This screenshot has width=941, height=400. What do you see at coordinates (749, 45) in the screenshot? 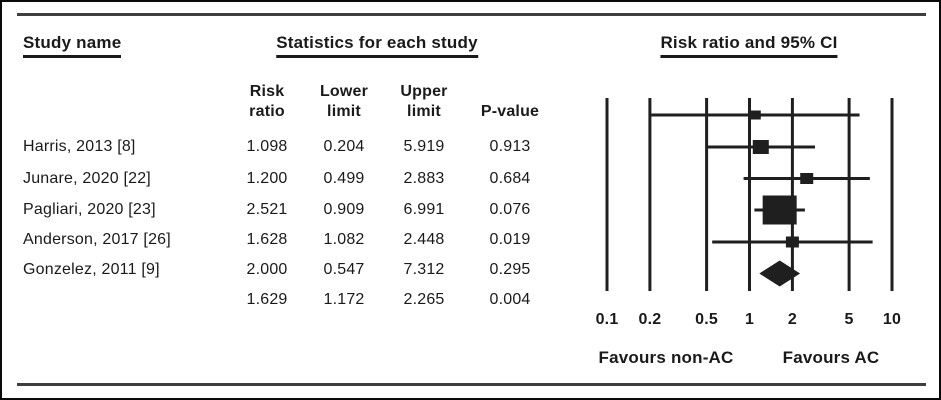
I see `plot-header: Risk ratio and 95% CI` at bounding box center [749, 45].